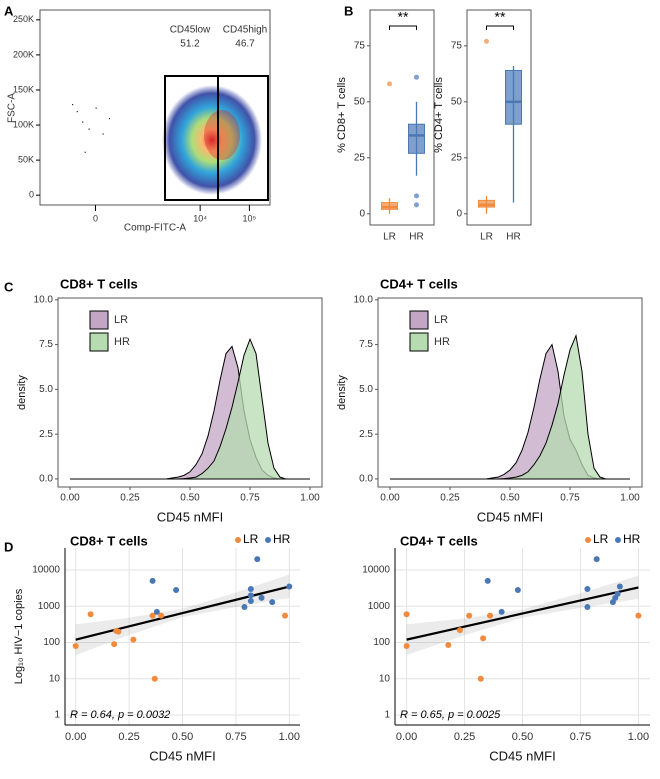 The width and height of the screenshot is (660, 779). I want to click on x-tick-label: 0.50, so click(510, 498).